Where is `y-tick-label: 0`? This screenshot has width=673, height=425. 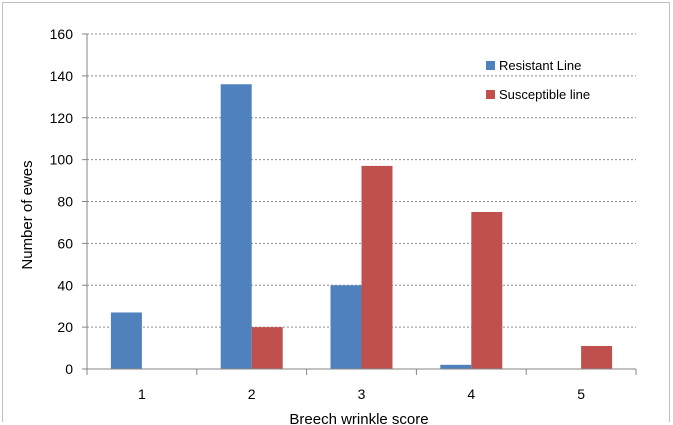 y-tick-label: 0 is located at coordinates (69, 369).